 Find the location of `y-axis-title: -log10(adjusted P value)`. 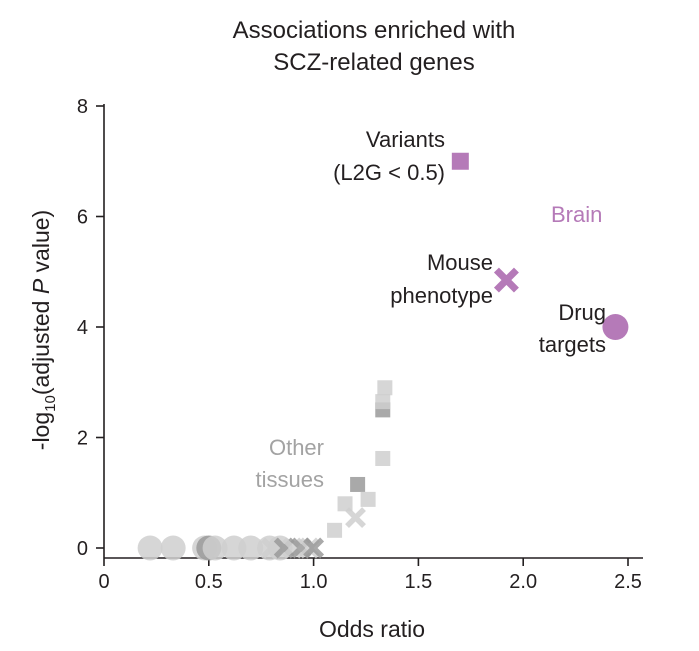

y-axis-title: -log10(adjusted P value) is located at coordinates (43, 330).